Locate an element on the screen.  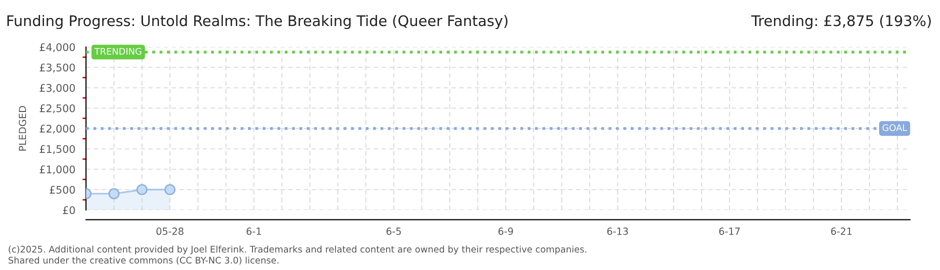
y-tick-label: £2,500 is located at coordinates (57, 109).